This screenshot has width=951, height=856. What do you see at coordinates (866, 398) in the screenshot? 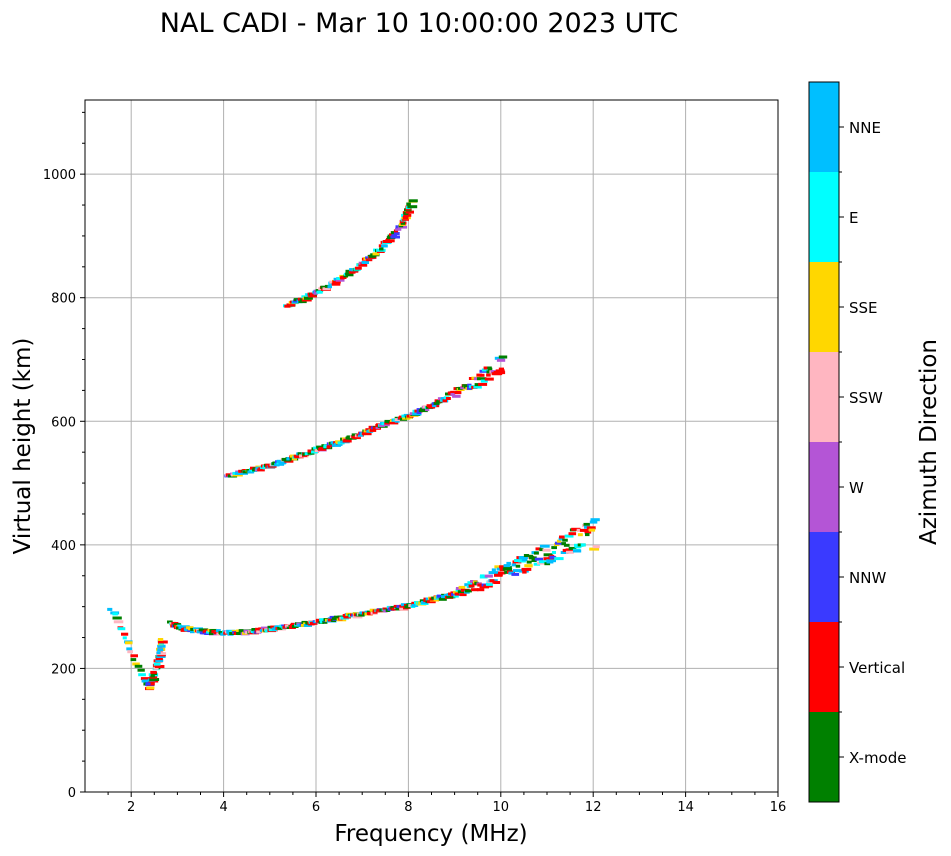
I see `colorbar-tick-label: SSW` at bounding box center [866, 398].